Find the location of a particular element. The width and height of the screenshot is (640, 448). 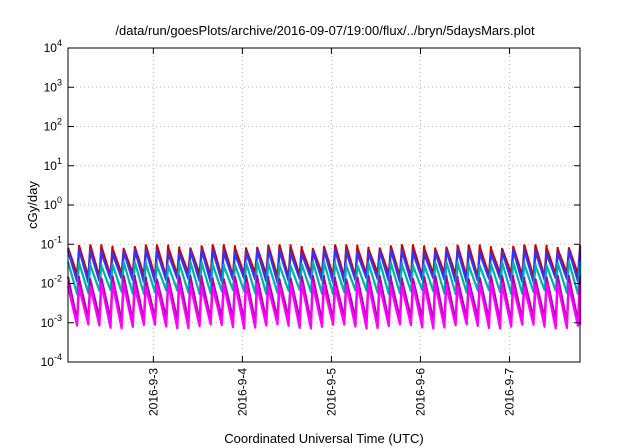

y-tick-label: 10⁻³ is located at coordinates (51, 321).